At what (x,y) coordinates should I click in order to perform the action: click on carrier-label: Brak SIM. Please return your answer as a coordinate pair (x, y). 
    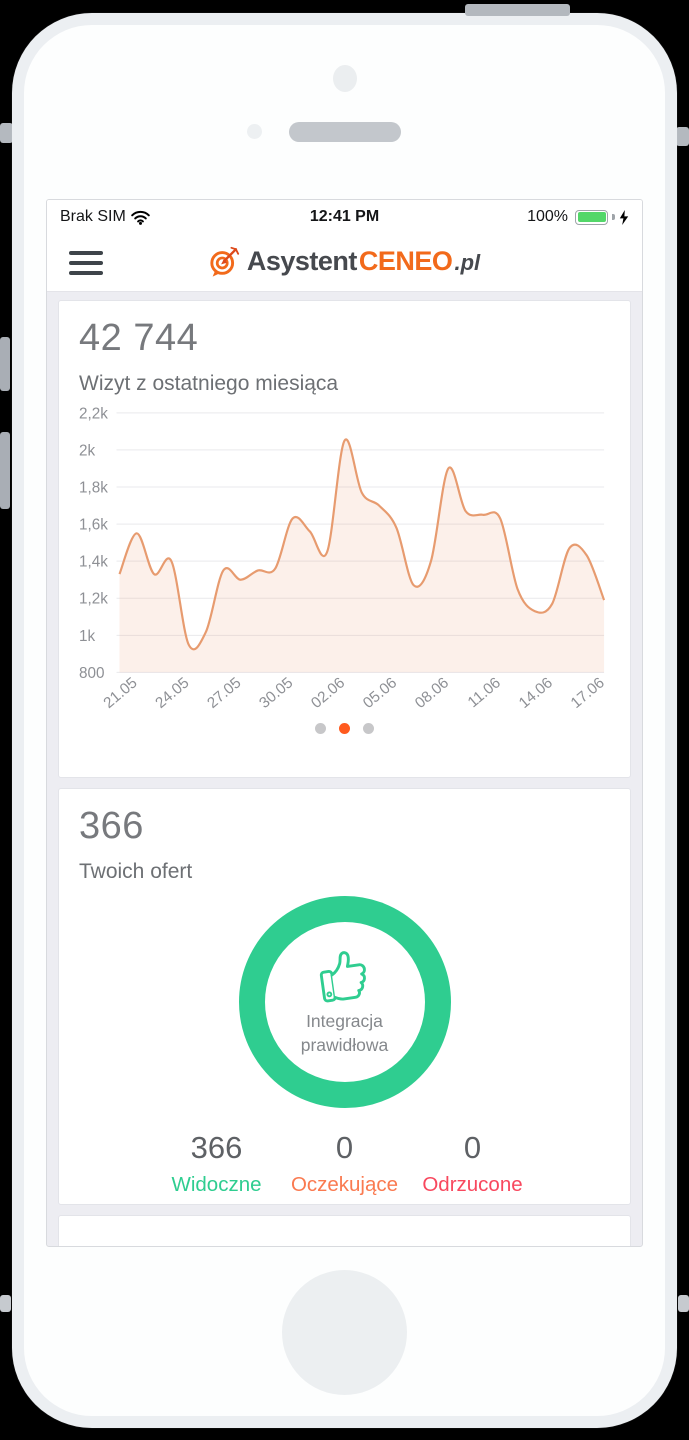
    Looking at the image, I should click on (93, 216).